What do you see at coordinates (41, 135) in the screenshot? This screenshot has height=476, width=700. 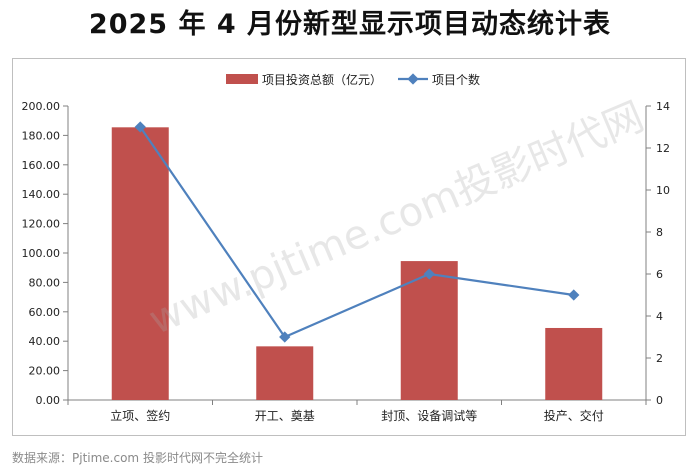 I see `y-left-tick-label: 180.00` at bounding box center [41, 135].